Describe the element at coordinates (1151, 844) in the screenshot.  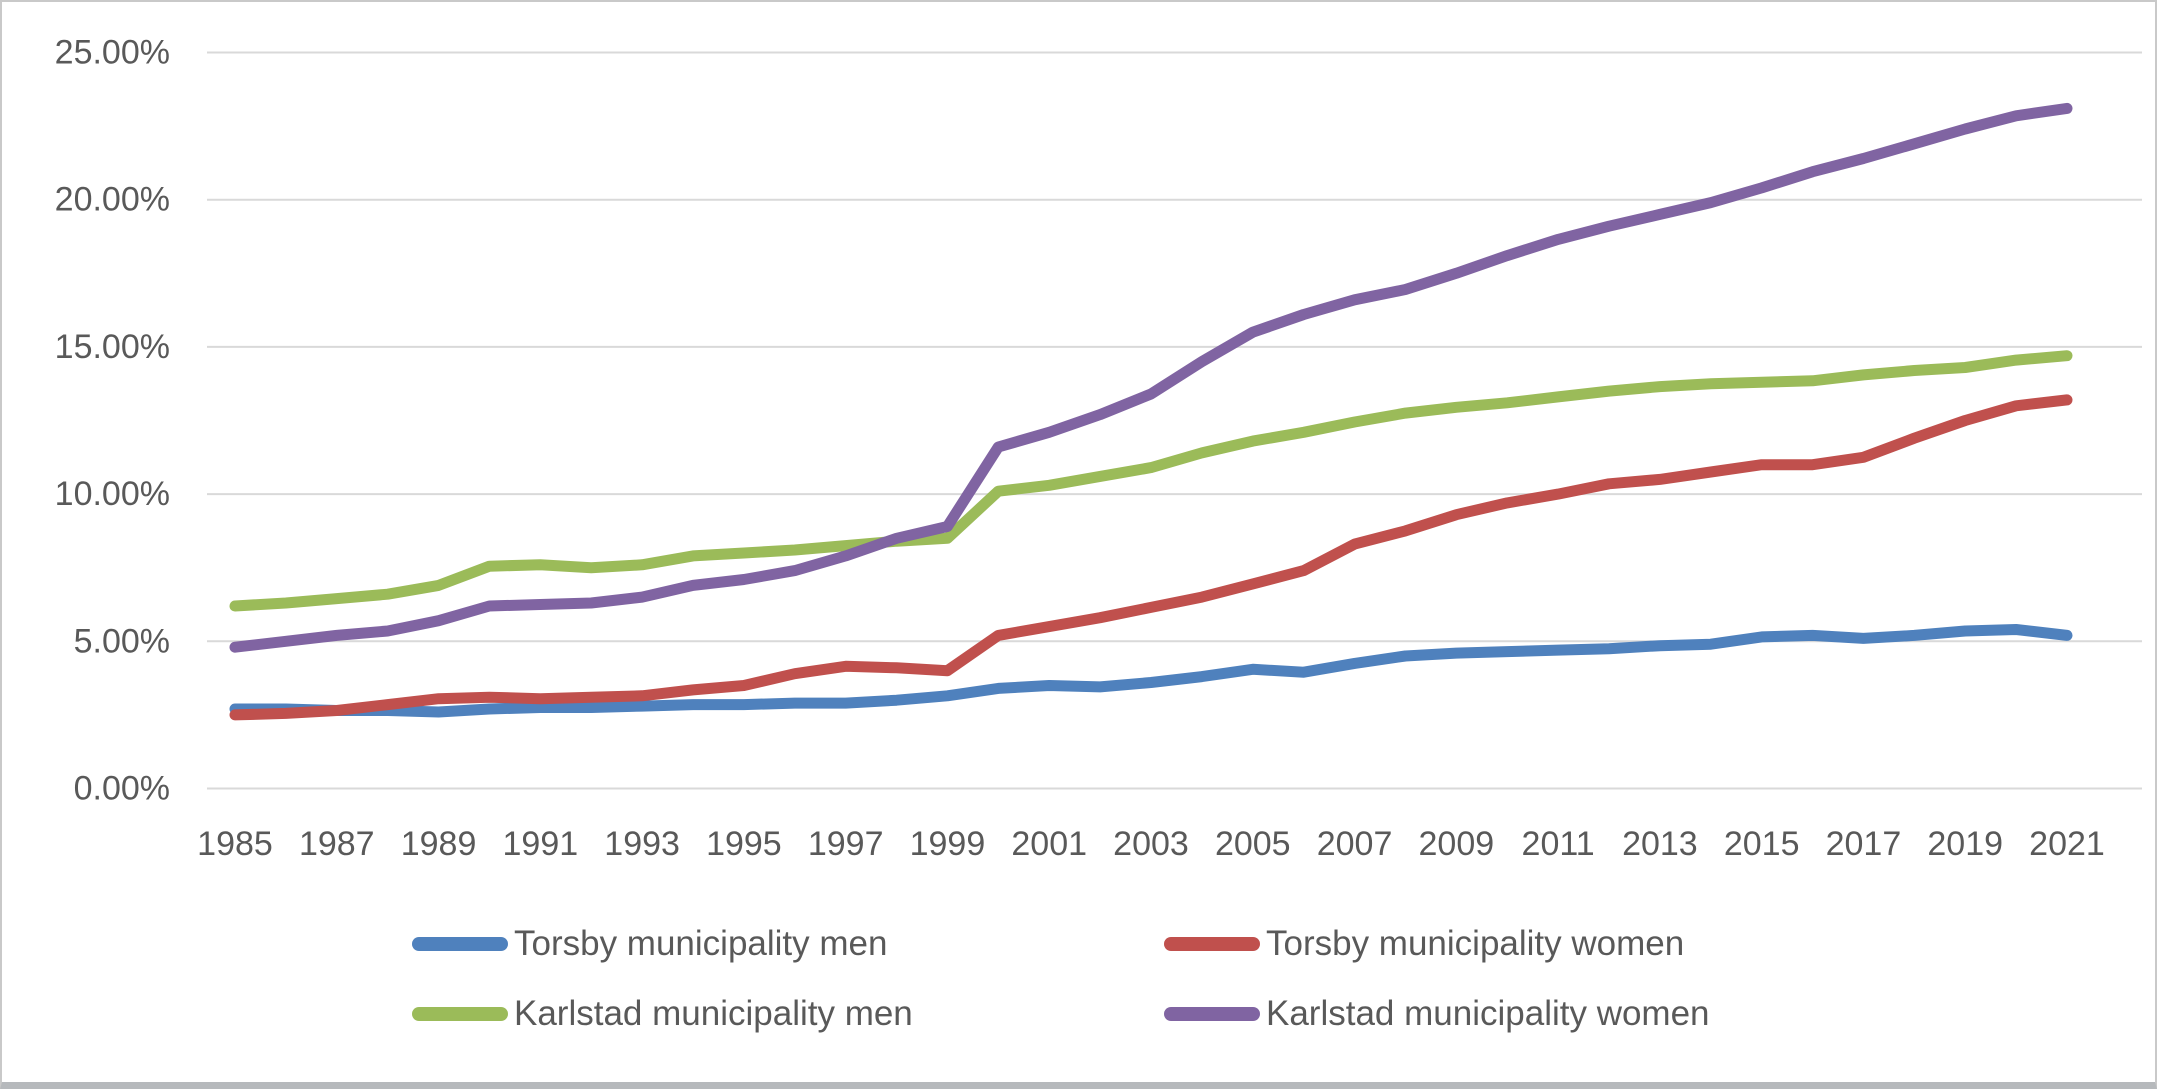
I see `x-axis-tick-label: 2003` at that location.